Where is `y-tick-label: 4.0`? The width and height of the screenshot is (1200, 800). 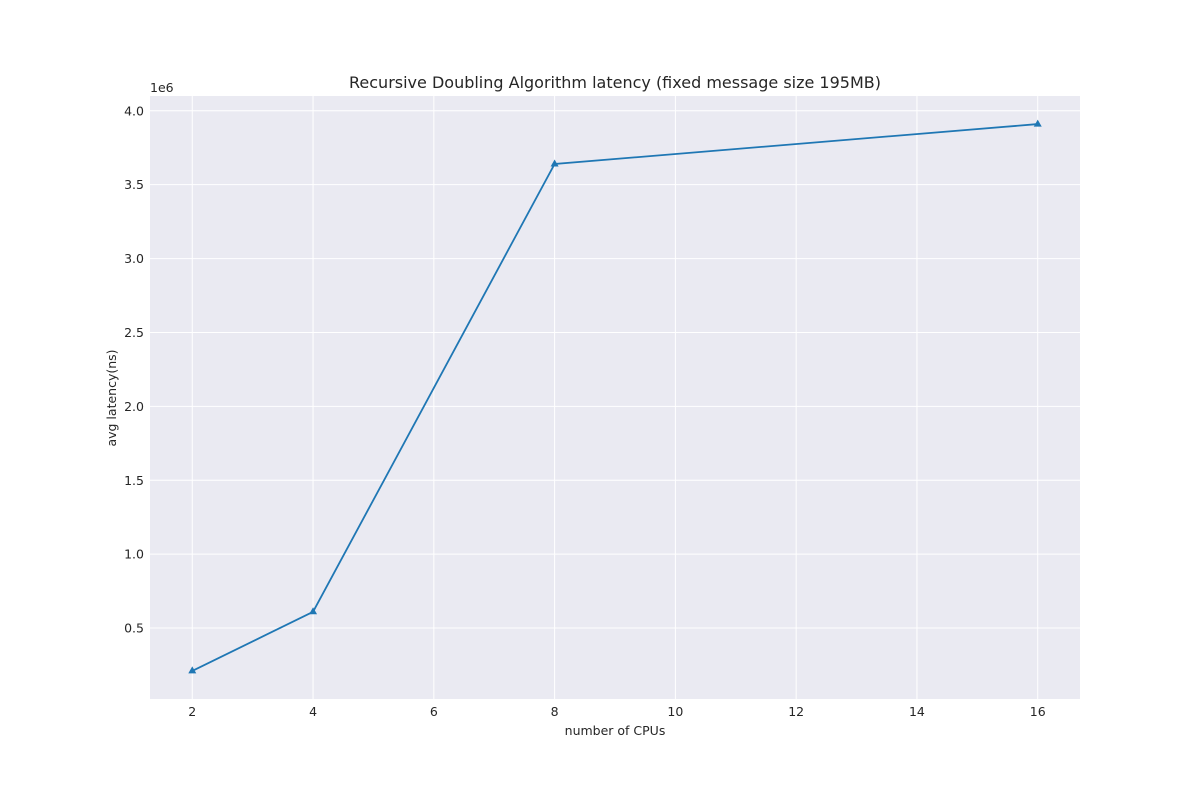
y-tick-label: 4.0 is located at coordinates (134, 110).